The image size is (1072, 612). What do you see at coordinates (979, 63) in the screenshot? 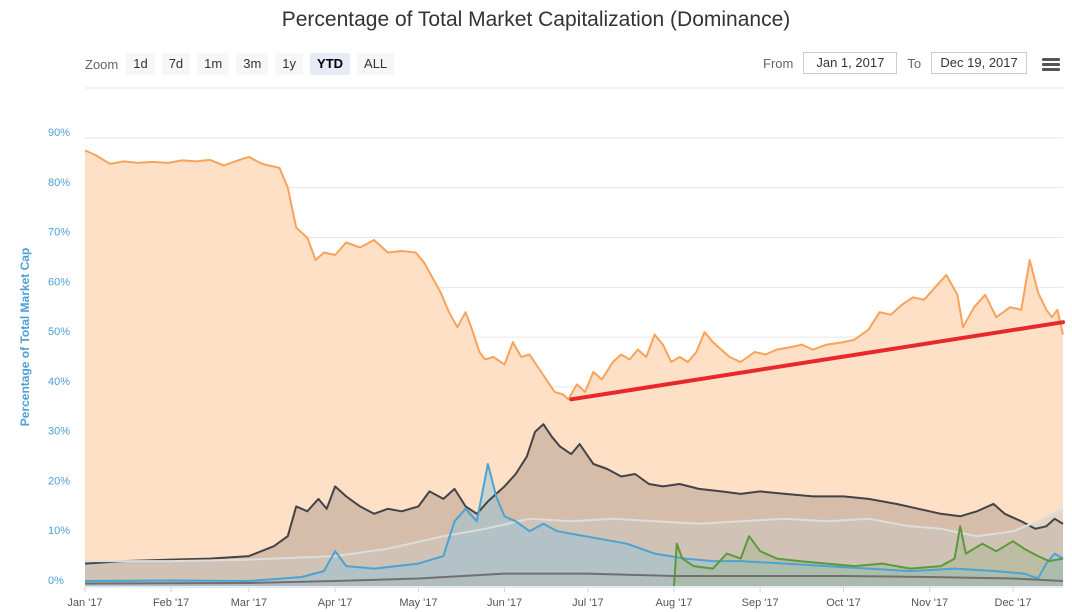
I see `to-date-input: Dec 19, 2017` at bounding box center [979, 63].